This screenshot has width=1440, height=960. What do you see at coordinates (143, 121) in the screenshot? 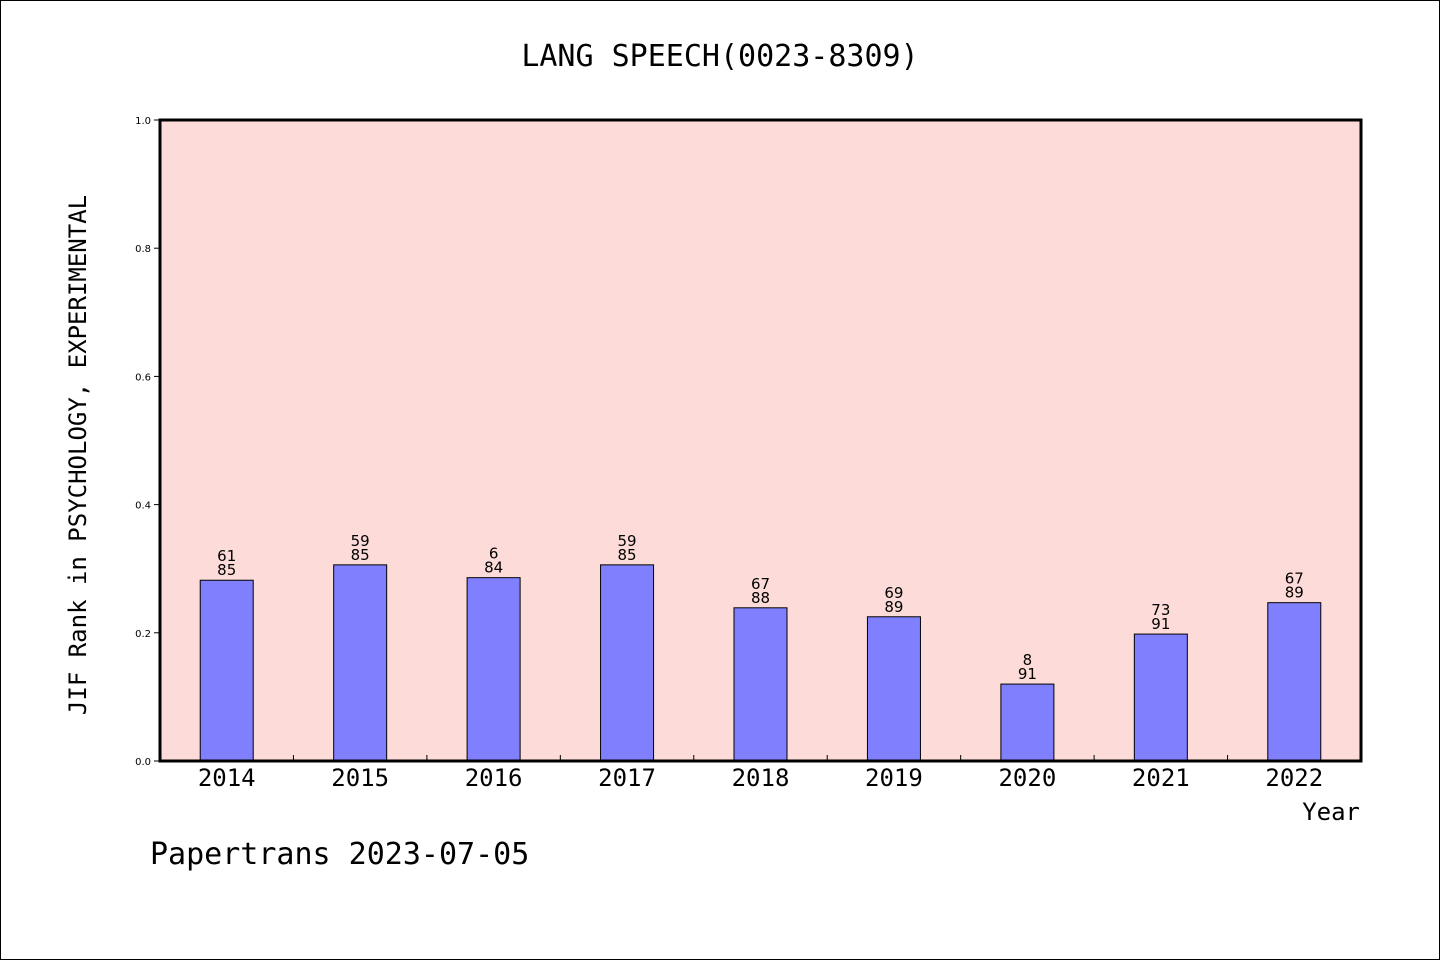
I see `y-tick-label: 1.0` at bounding box center [143, 121].